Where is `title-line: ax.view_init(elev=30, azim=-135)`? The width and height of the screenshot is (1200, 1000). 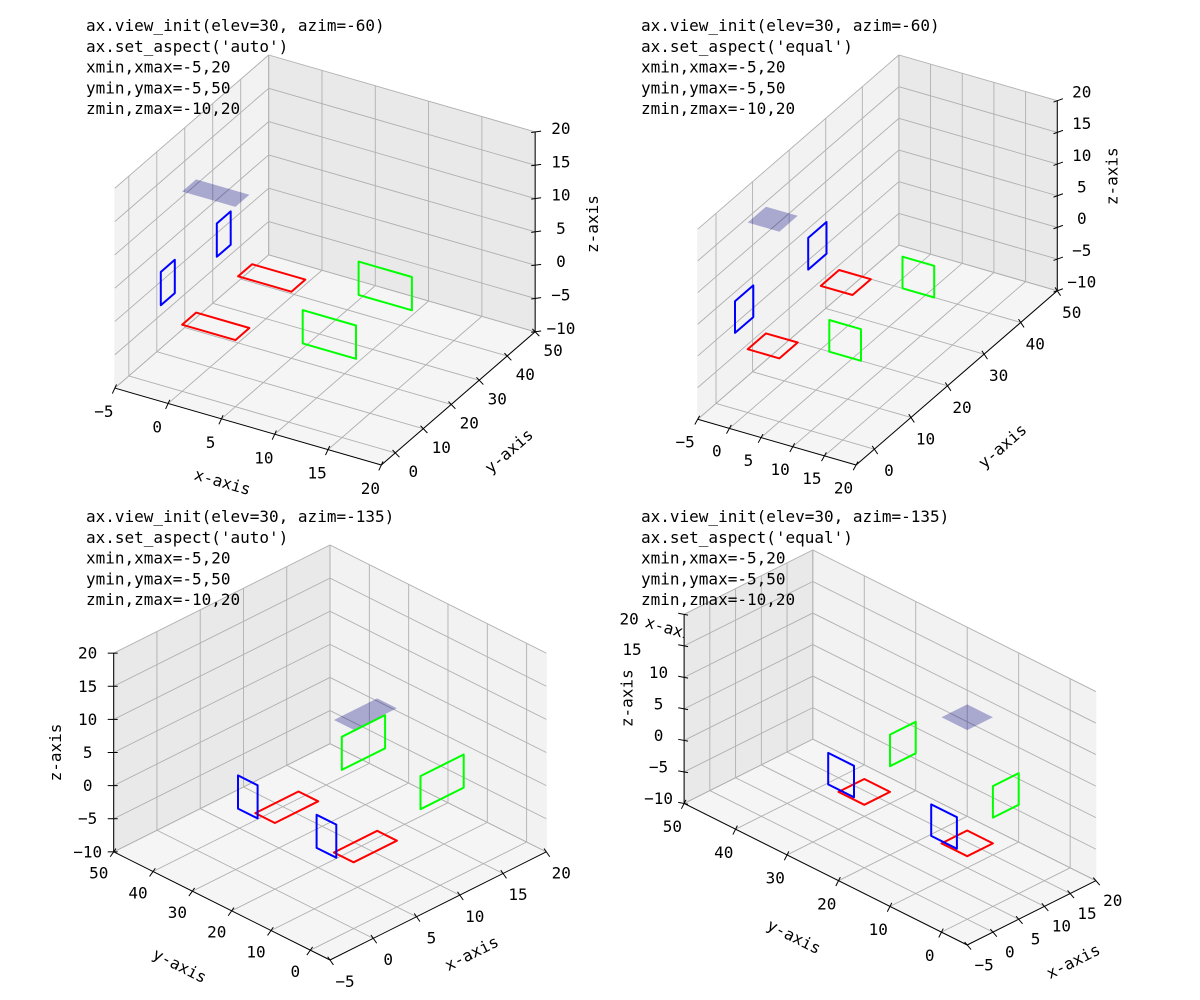
title-line: ax.view_init(elev=30, azim=-135) is located at coordinates (795, 516).